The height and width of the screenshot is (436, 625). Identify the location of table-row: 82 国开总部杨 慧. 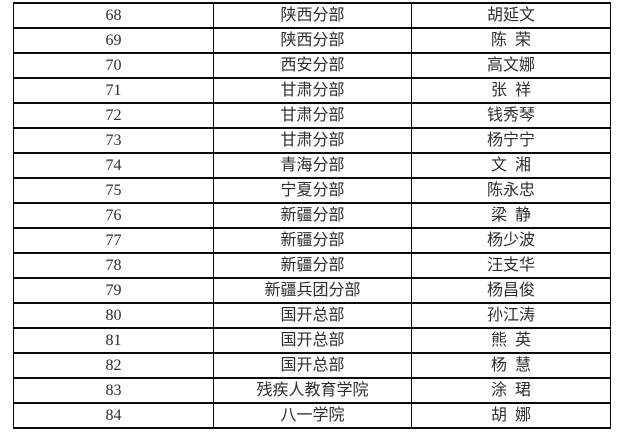
(312, 365).